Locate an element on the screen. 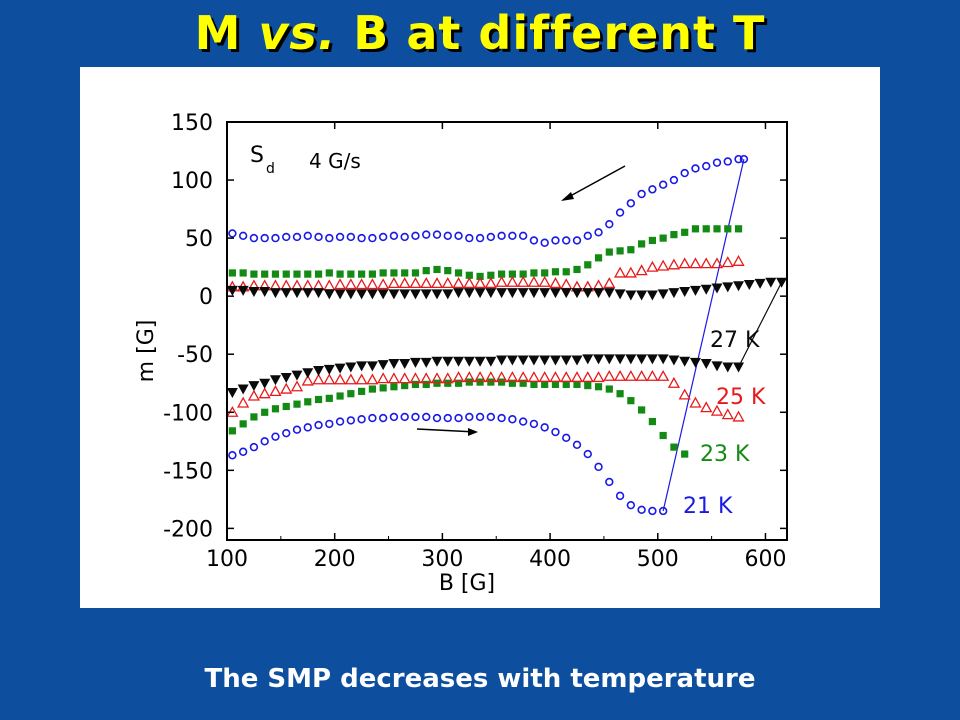 This screenshot has height=720, width=960. sweep-rate-text: 4 G/s is located at coordinates (335, 161).